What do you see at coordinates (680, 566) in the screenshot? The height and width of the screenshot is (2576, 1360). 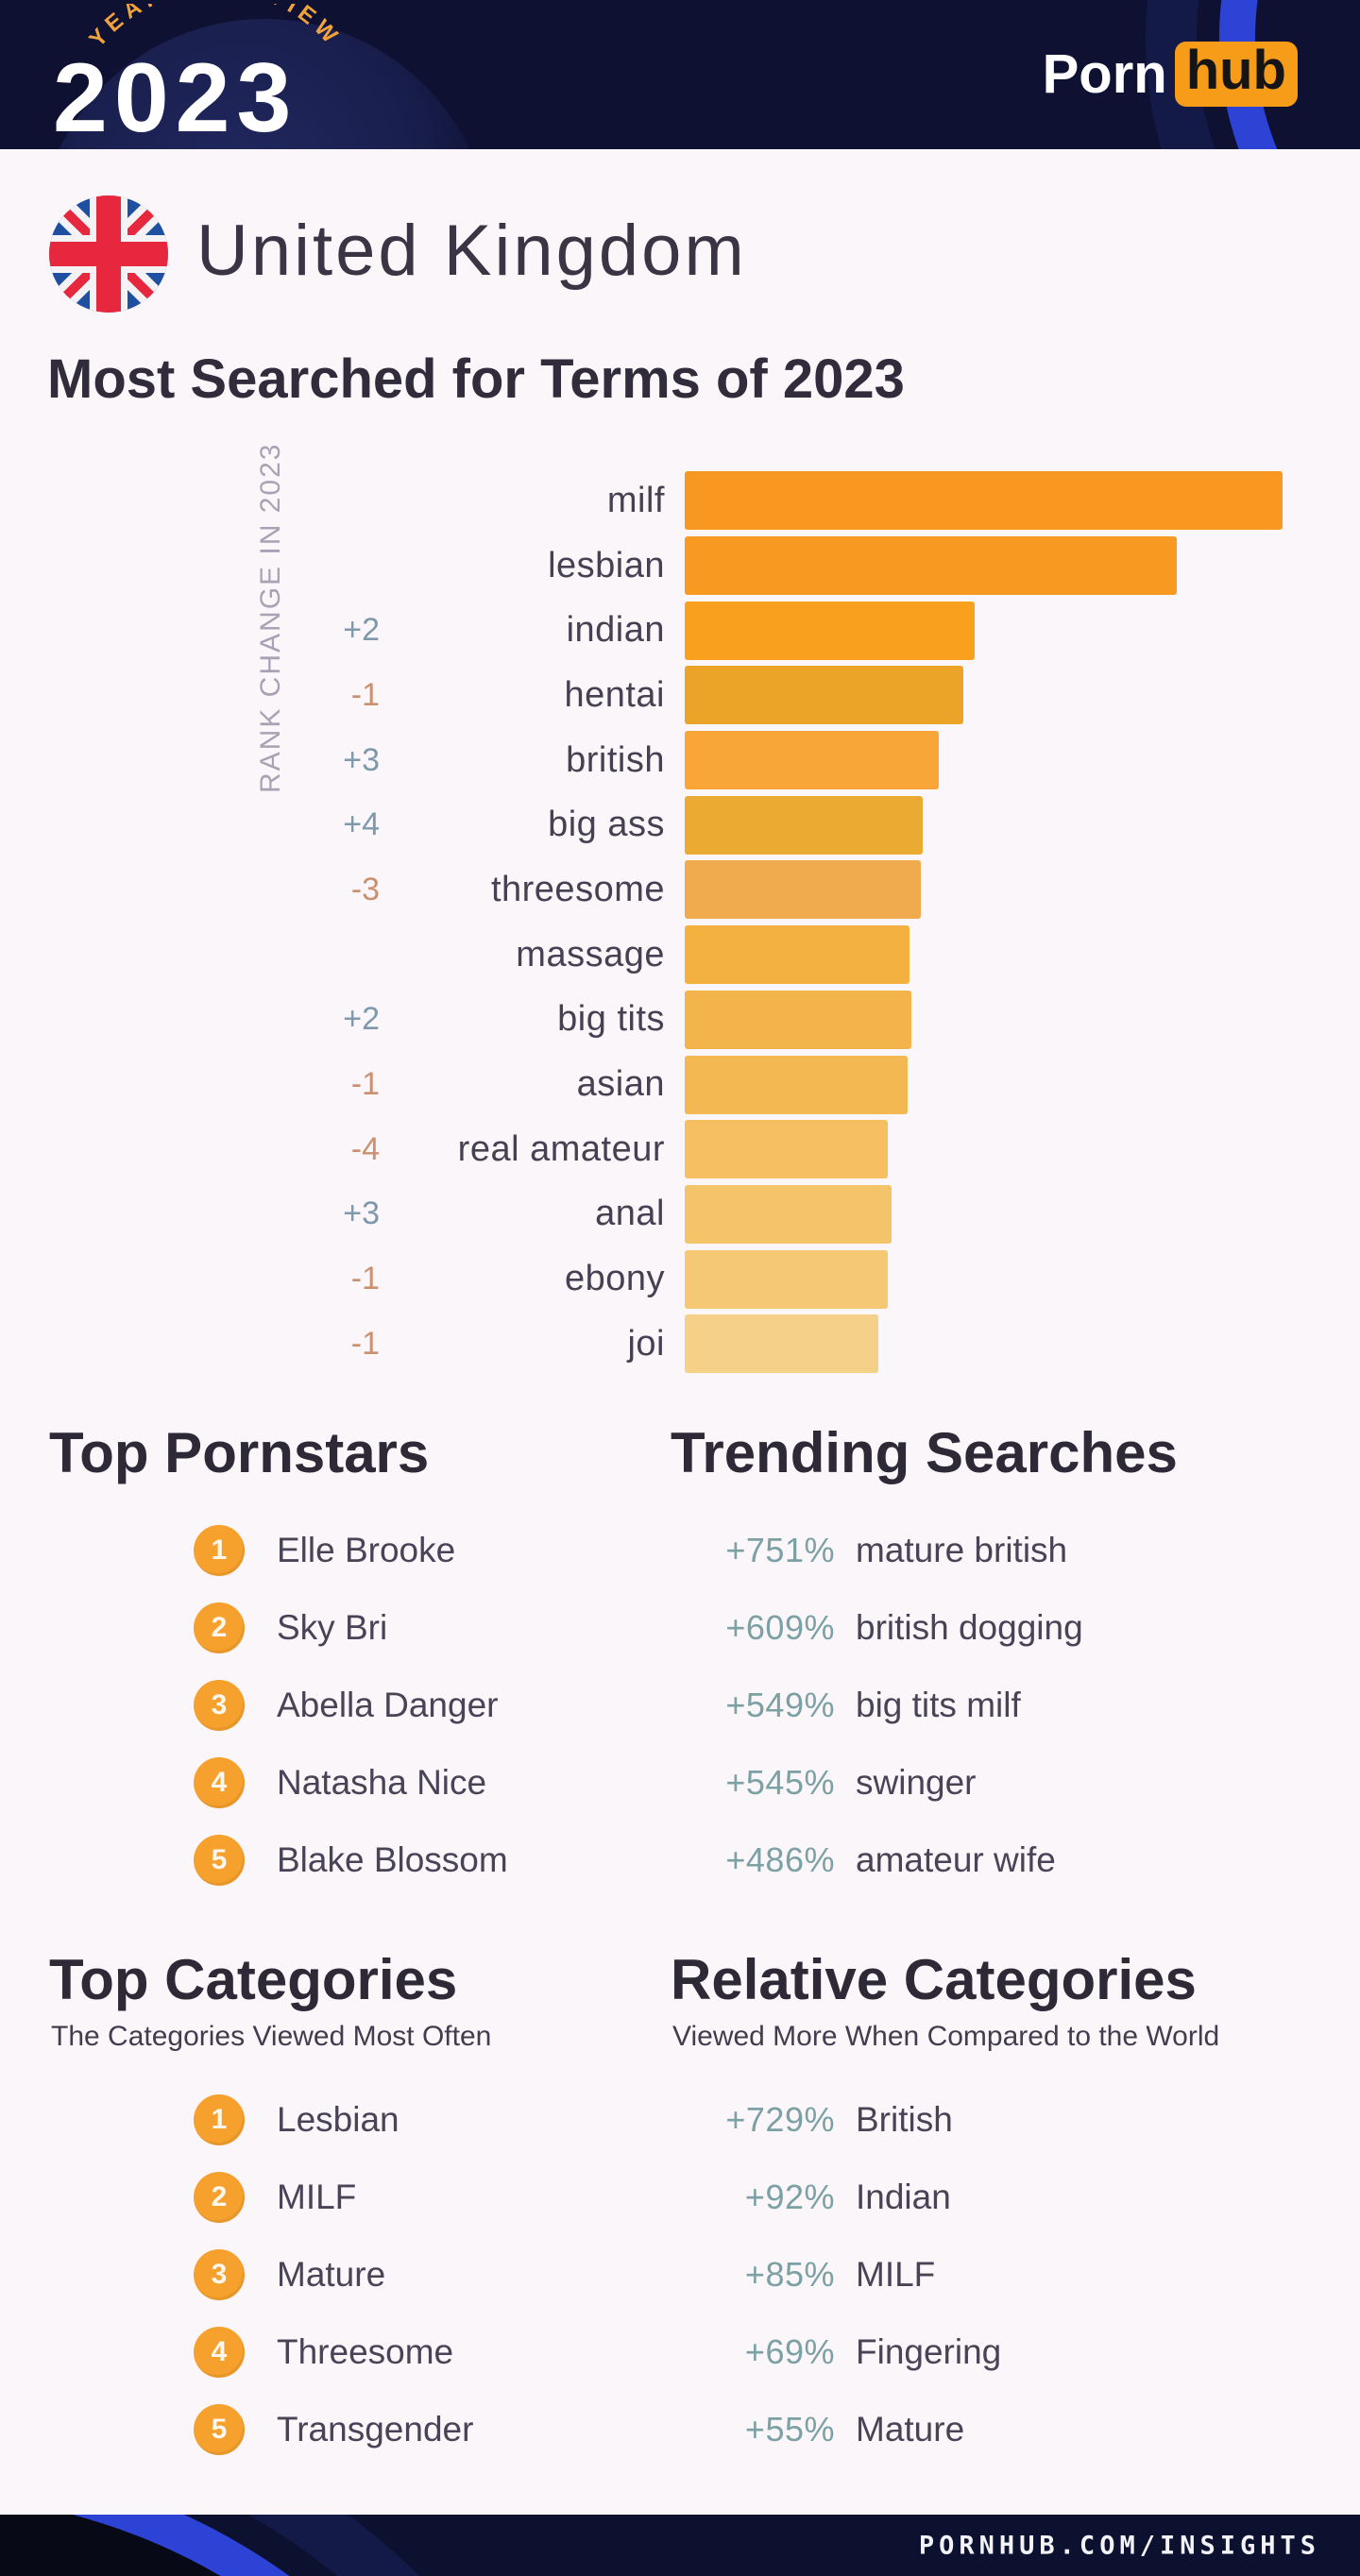 I see `chart-row: lesbian` at bounding box center [680, 566].